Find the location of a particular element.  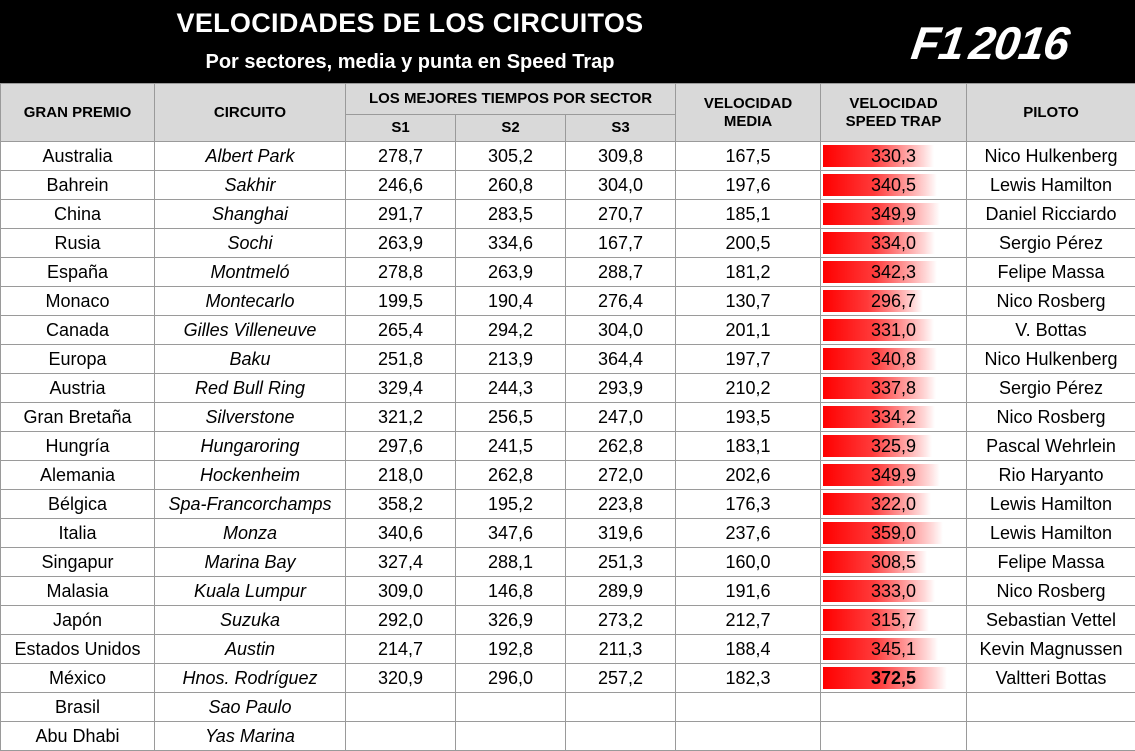

f1-logo-year: 2016 is located at coordinates (1019, 43).